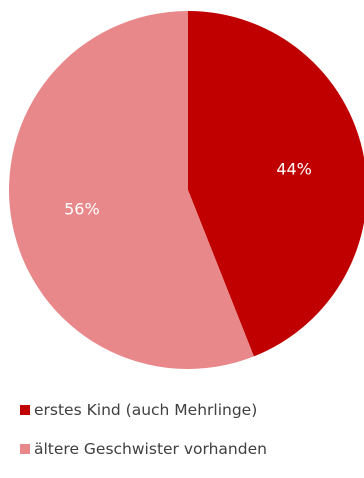 The width and height of the screenshot is (364, 478). What do you see at coordinates (150, 449) in the screenshot?
I see `legend-label-aeltere-geschwister: ältere Geschwister vorhanden` at bounding box center [150, 449].